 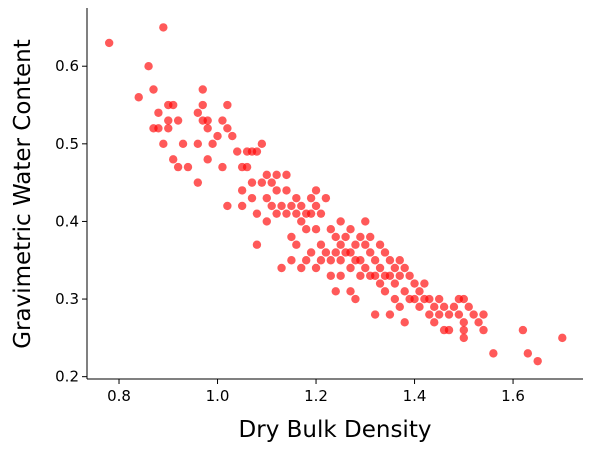 What do you see at coordinates (67, 377) in the screenshot?
I see `y-tick-label: 0.2` at bounding box center [67, 377].